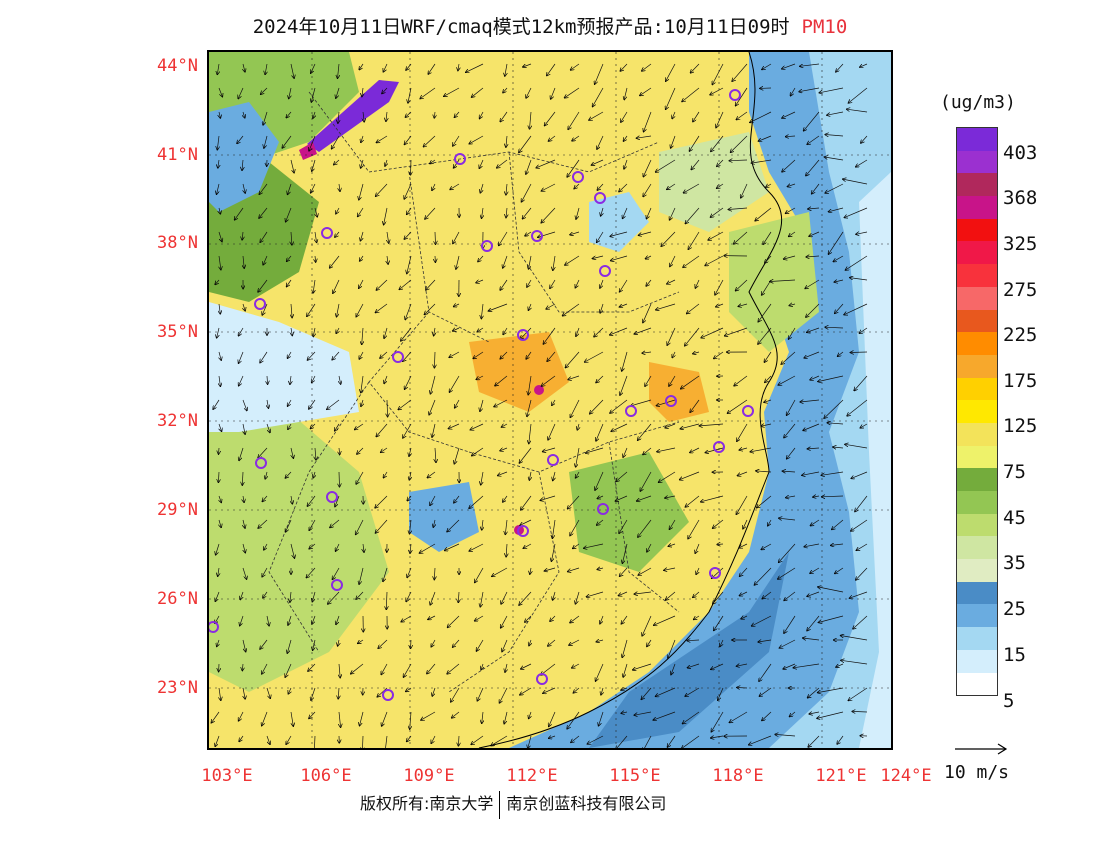 The height and width of the screenshot is (850, 1100). What do you see at coordinates (977, 638) in the screenshot?
I see `legend-swatch` at bounding box center [977, 638].